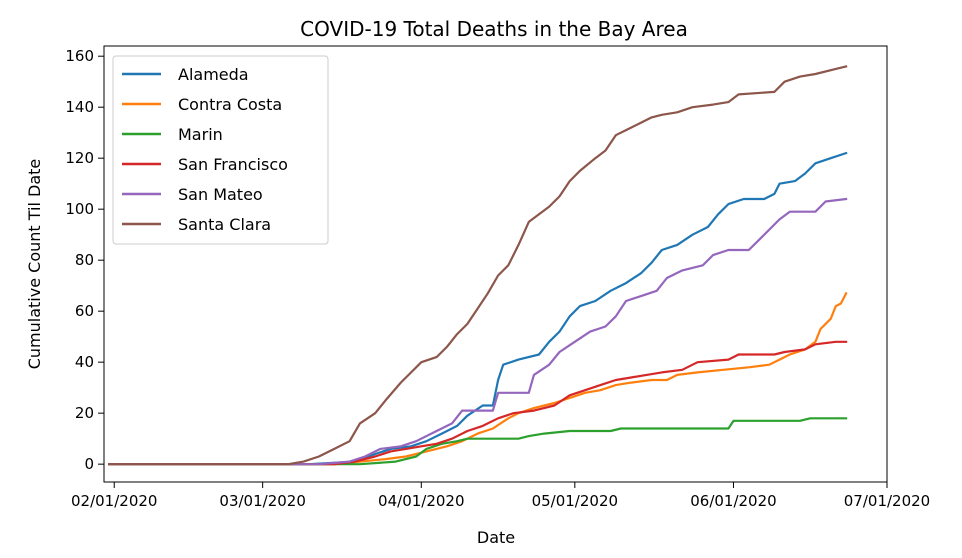  Describe the element at coordinates (494, 29) in the screenshot. I see `chart-title: COVID-19 Total Deaths in the Bay Area` at that location.